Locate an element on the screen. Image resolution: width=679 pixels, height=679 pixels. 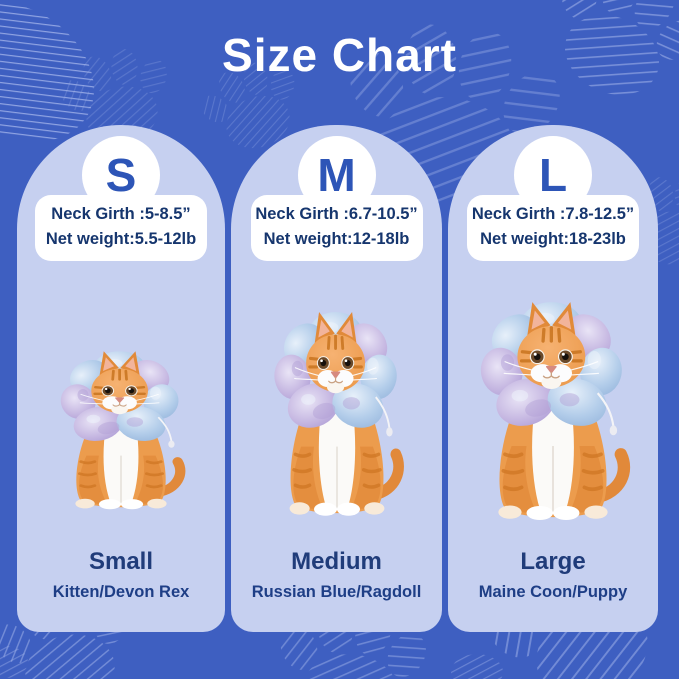
size-letter: M is located at coordinates (336, 175).